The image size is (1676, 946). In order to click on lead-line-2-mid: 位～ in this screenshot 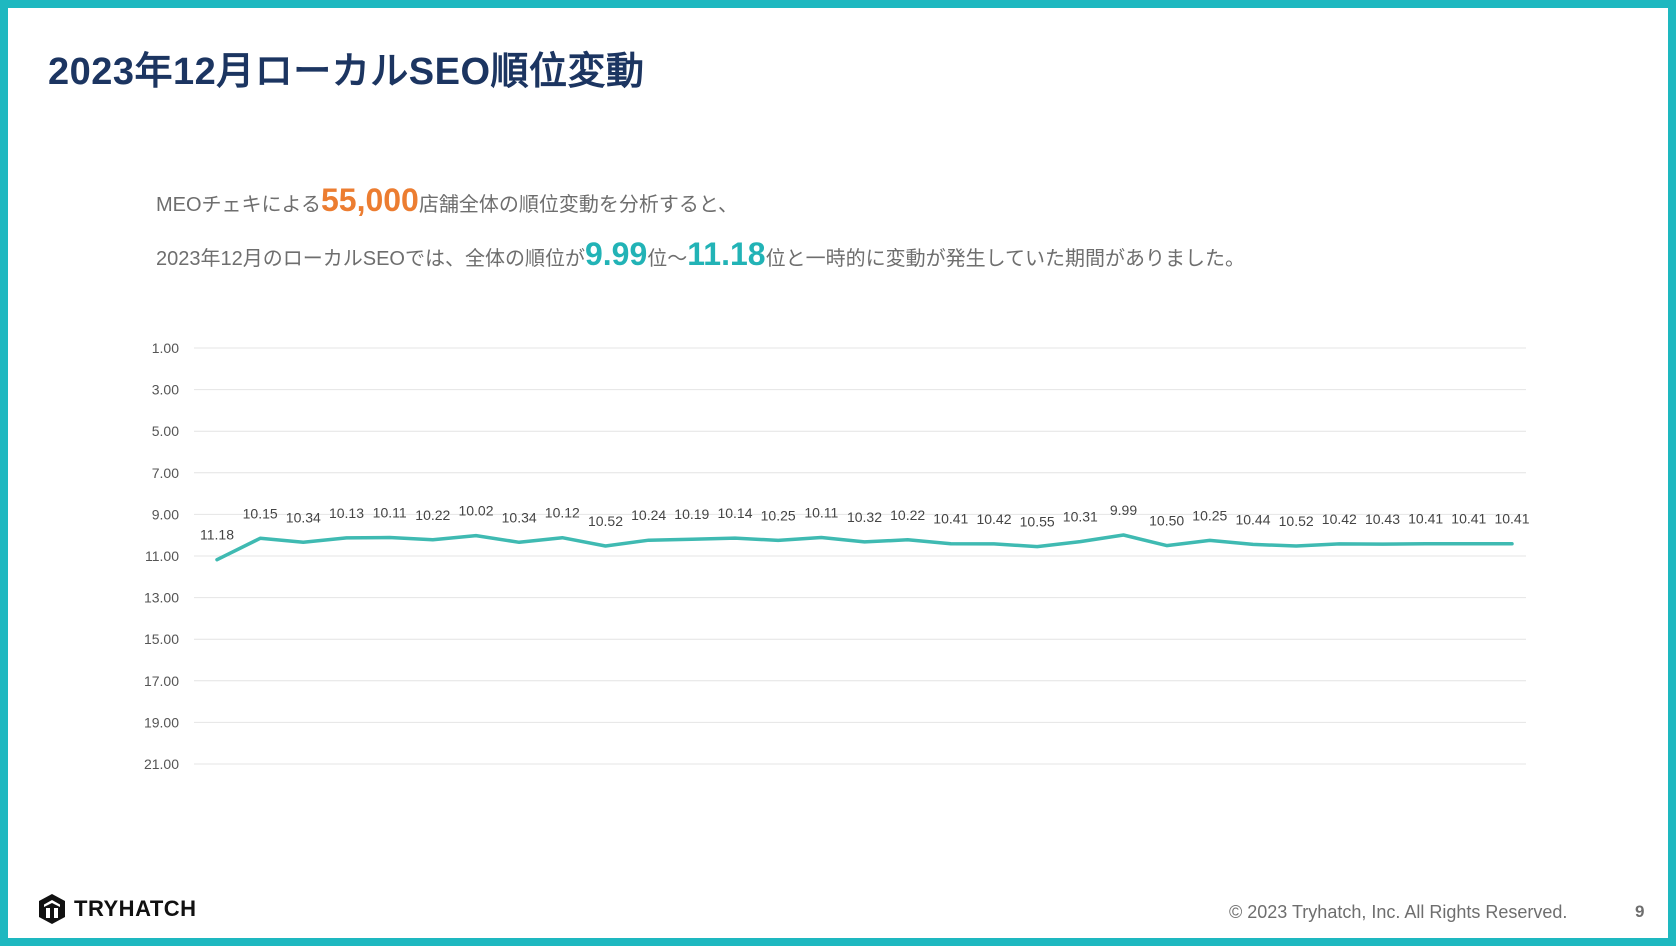, I will do `click(667, 259)`.